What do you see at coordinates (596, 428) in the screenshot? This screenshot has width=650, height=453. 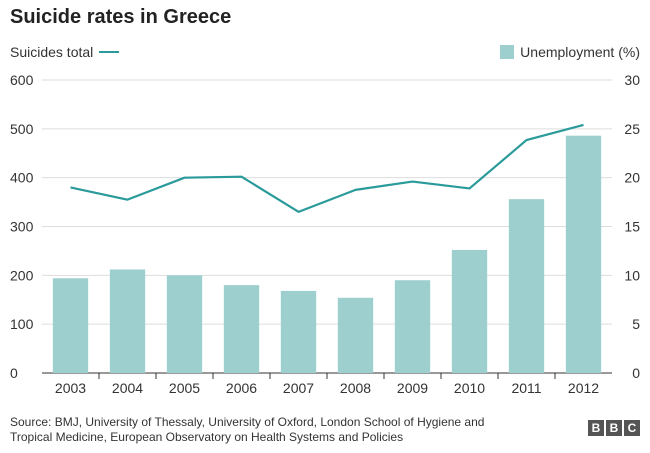 I see `bbc-logo-letter-1: B` at bounding box center [596, 428].